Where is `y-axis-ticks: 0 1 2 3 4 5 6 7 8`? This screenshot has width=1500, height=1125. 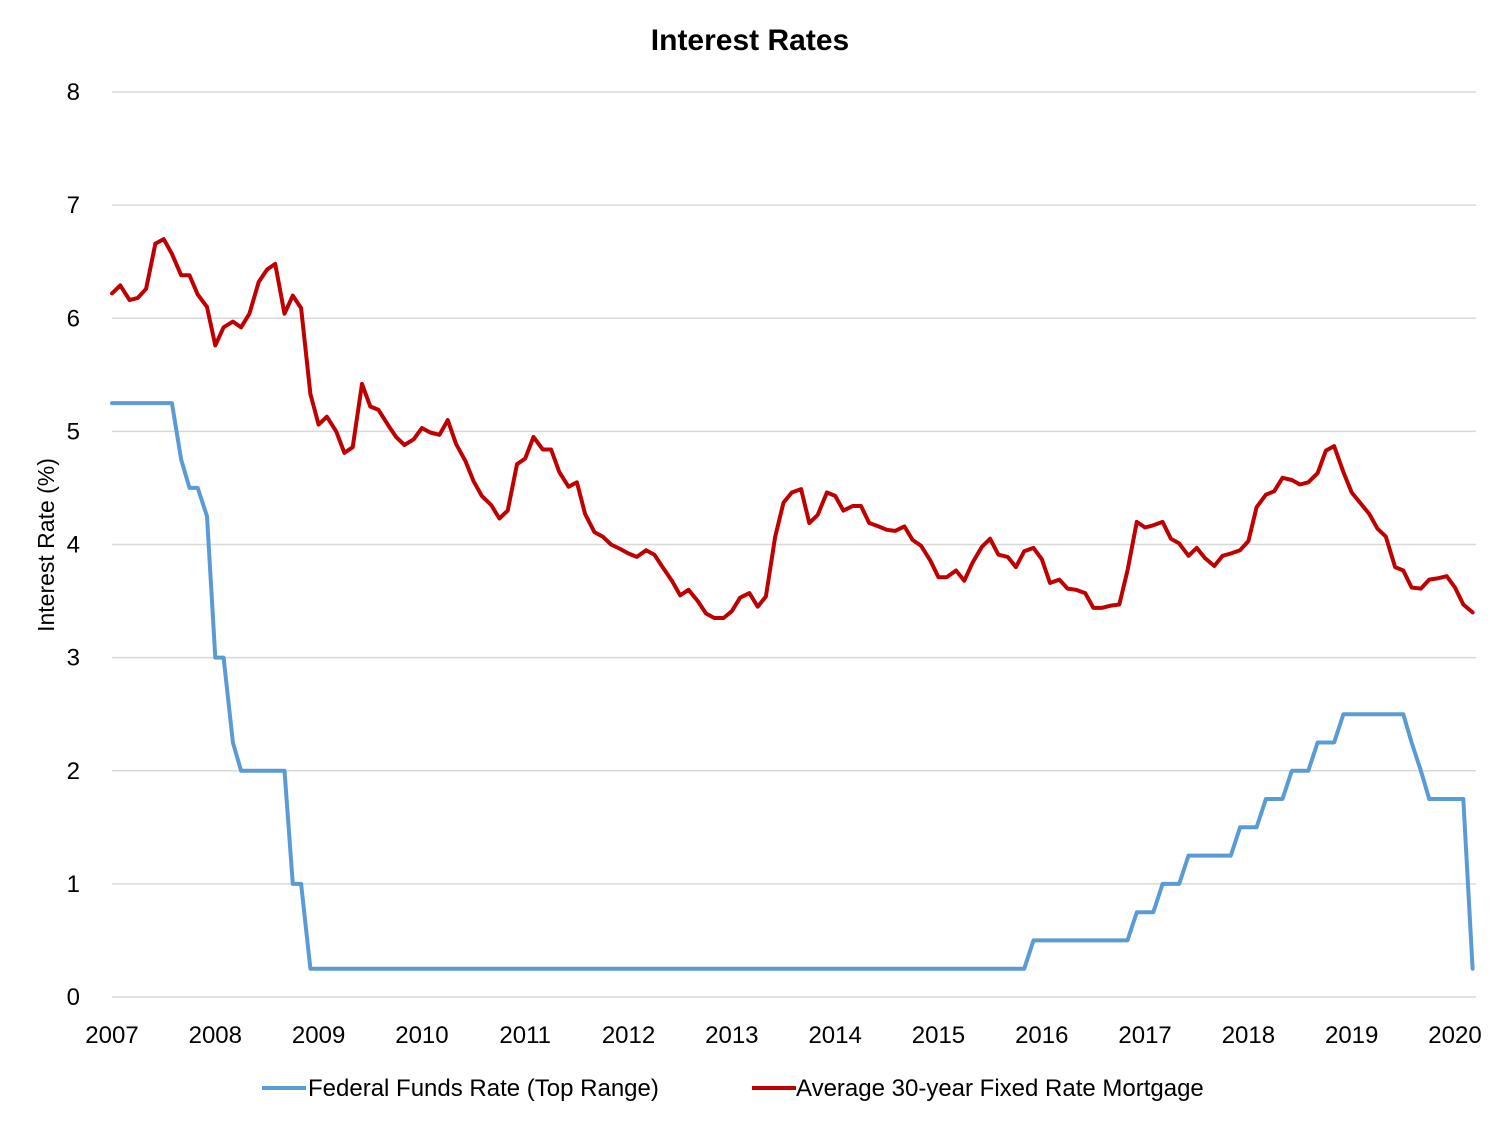 y-axis-ticks: 0 1 2 3 4 5 6 7 8 is located at coordinates (73, 545).